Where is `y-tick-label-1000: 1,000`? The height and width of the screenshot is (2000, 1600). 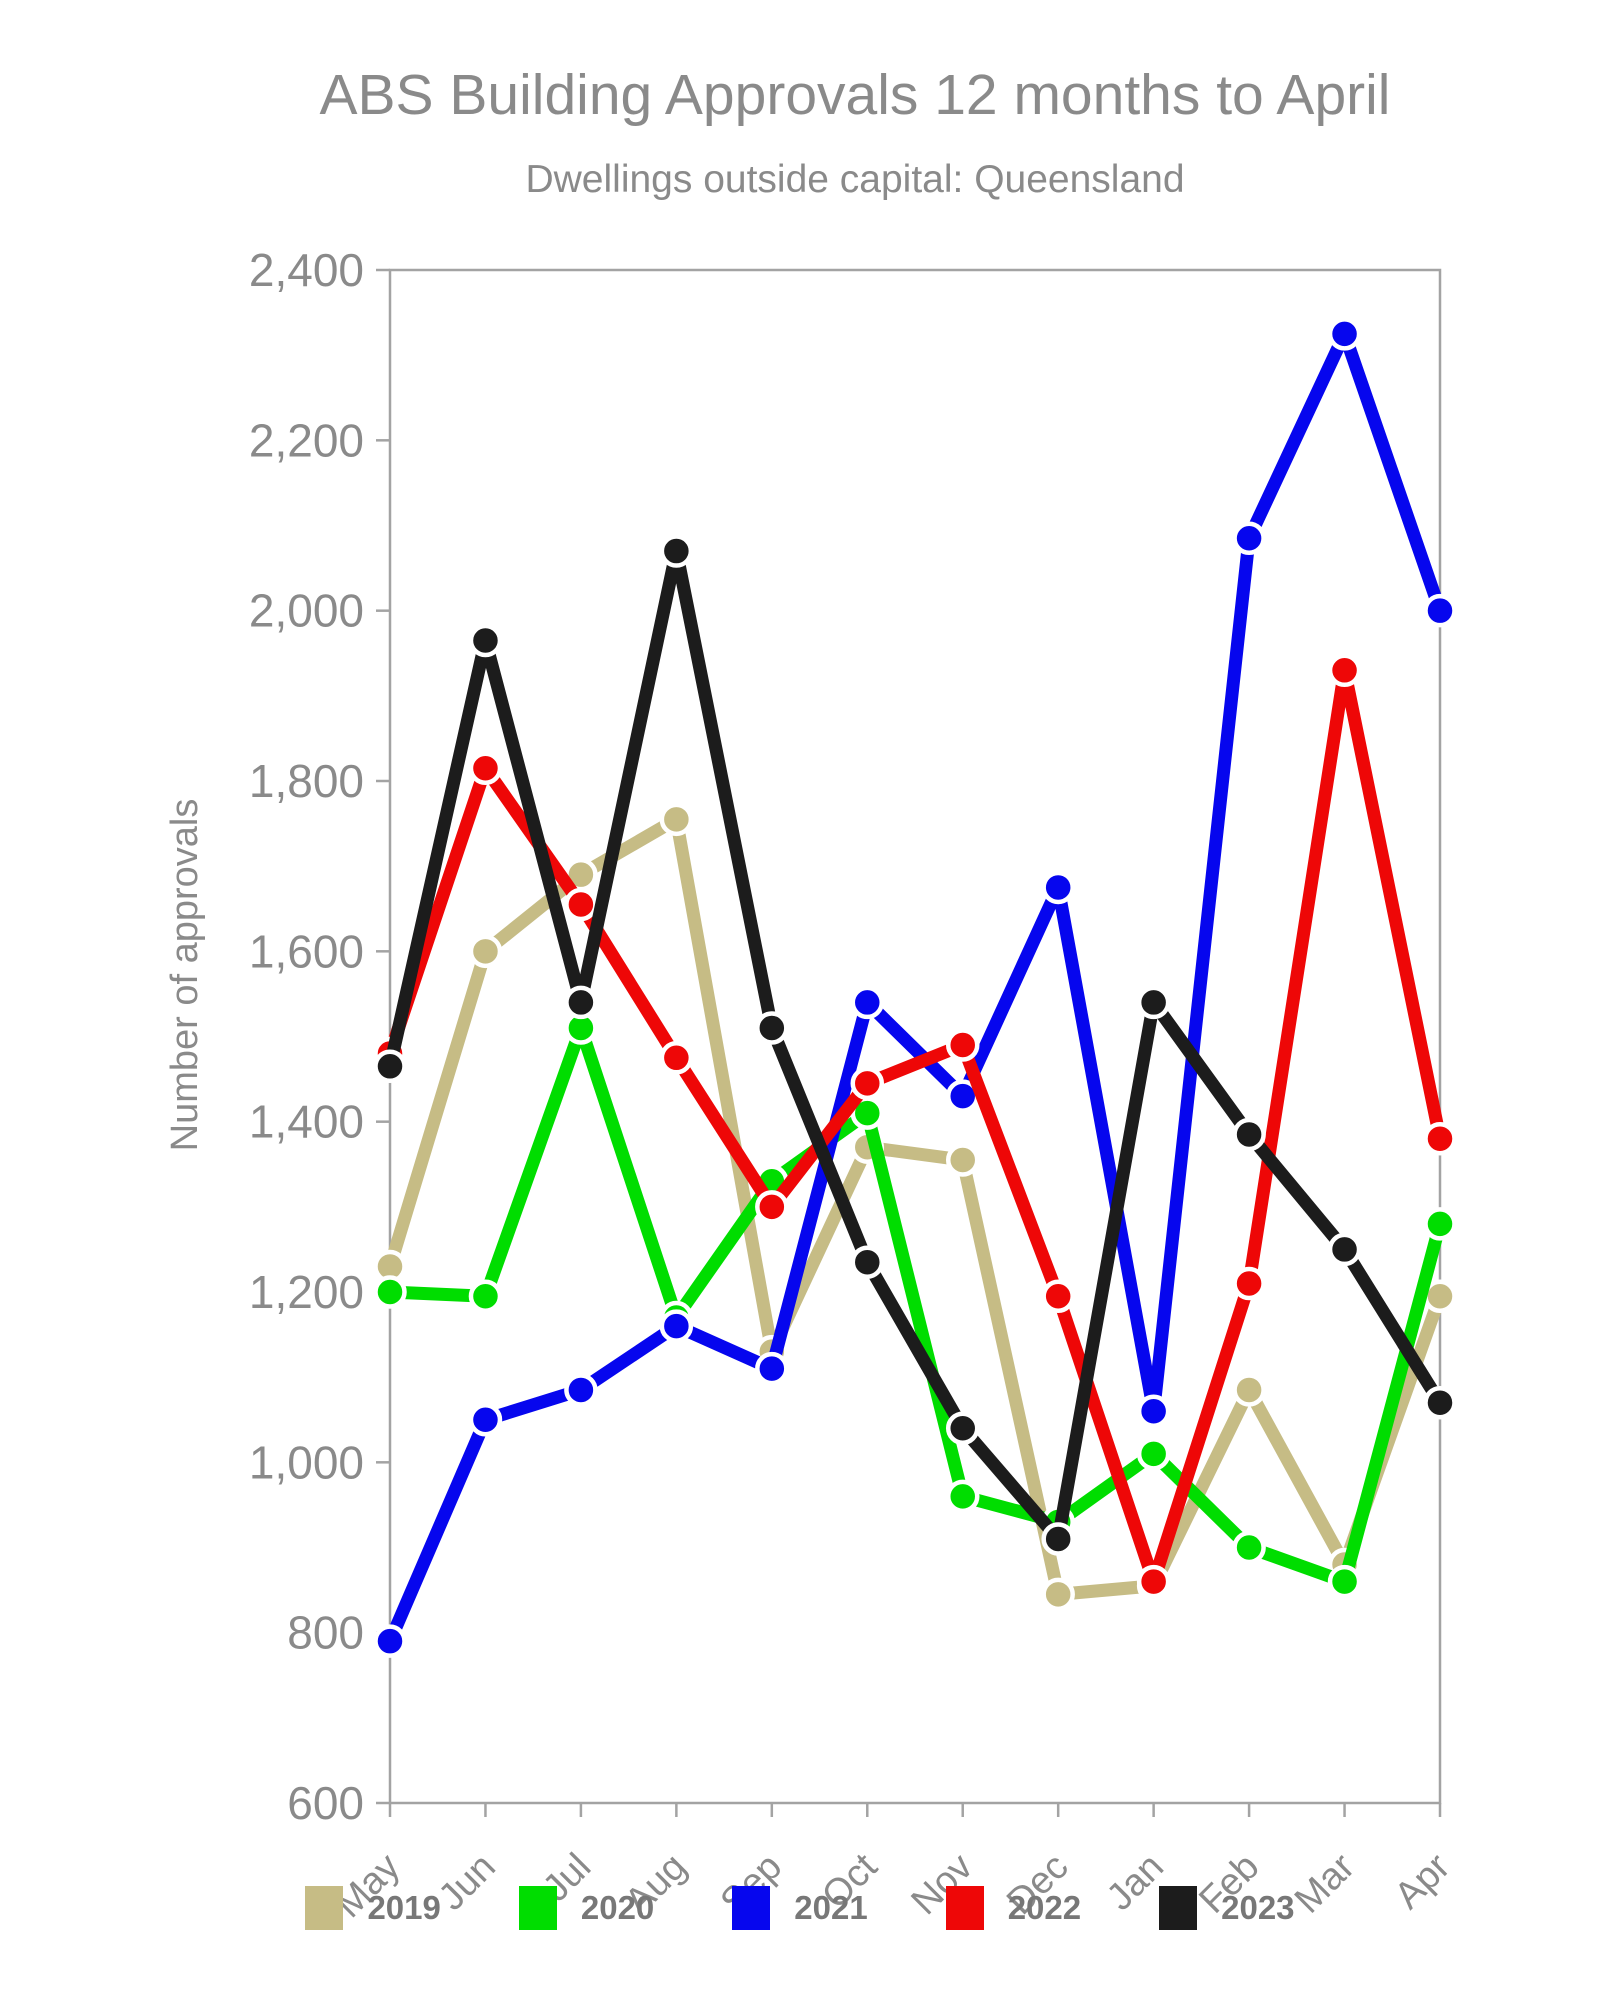
y-tick-label-1000: 1,000 is located at coordinates (306, 1462).